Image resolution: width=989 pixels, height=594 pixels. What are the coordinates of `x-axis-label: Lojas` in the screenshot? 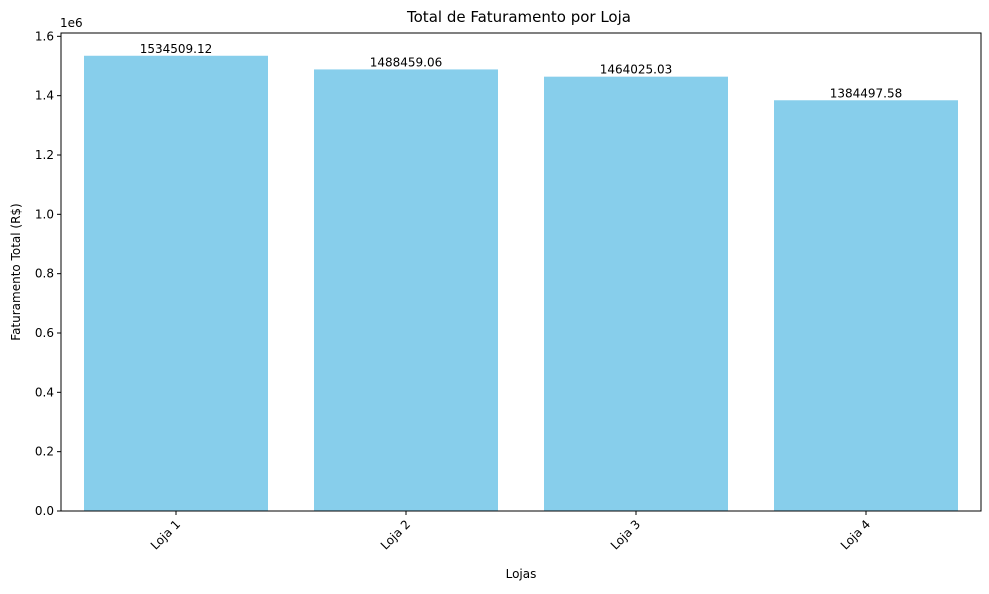 It's located at (521, 574).